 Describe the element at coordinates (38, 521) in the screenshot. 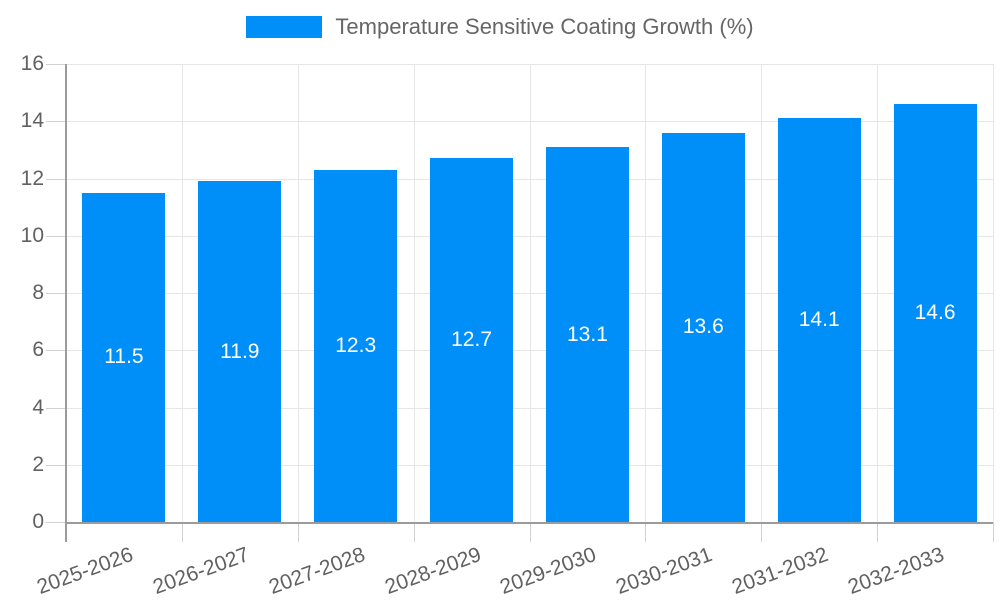

I see `y-tick-label: 0` at that location.